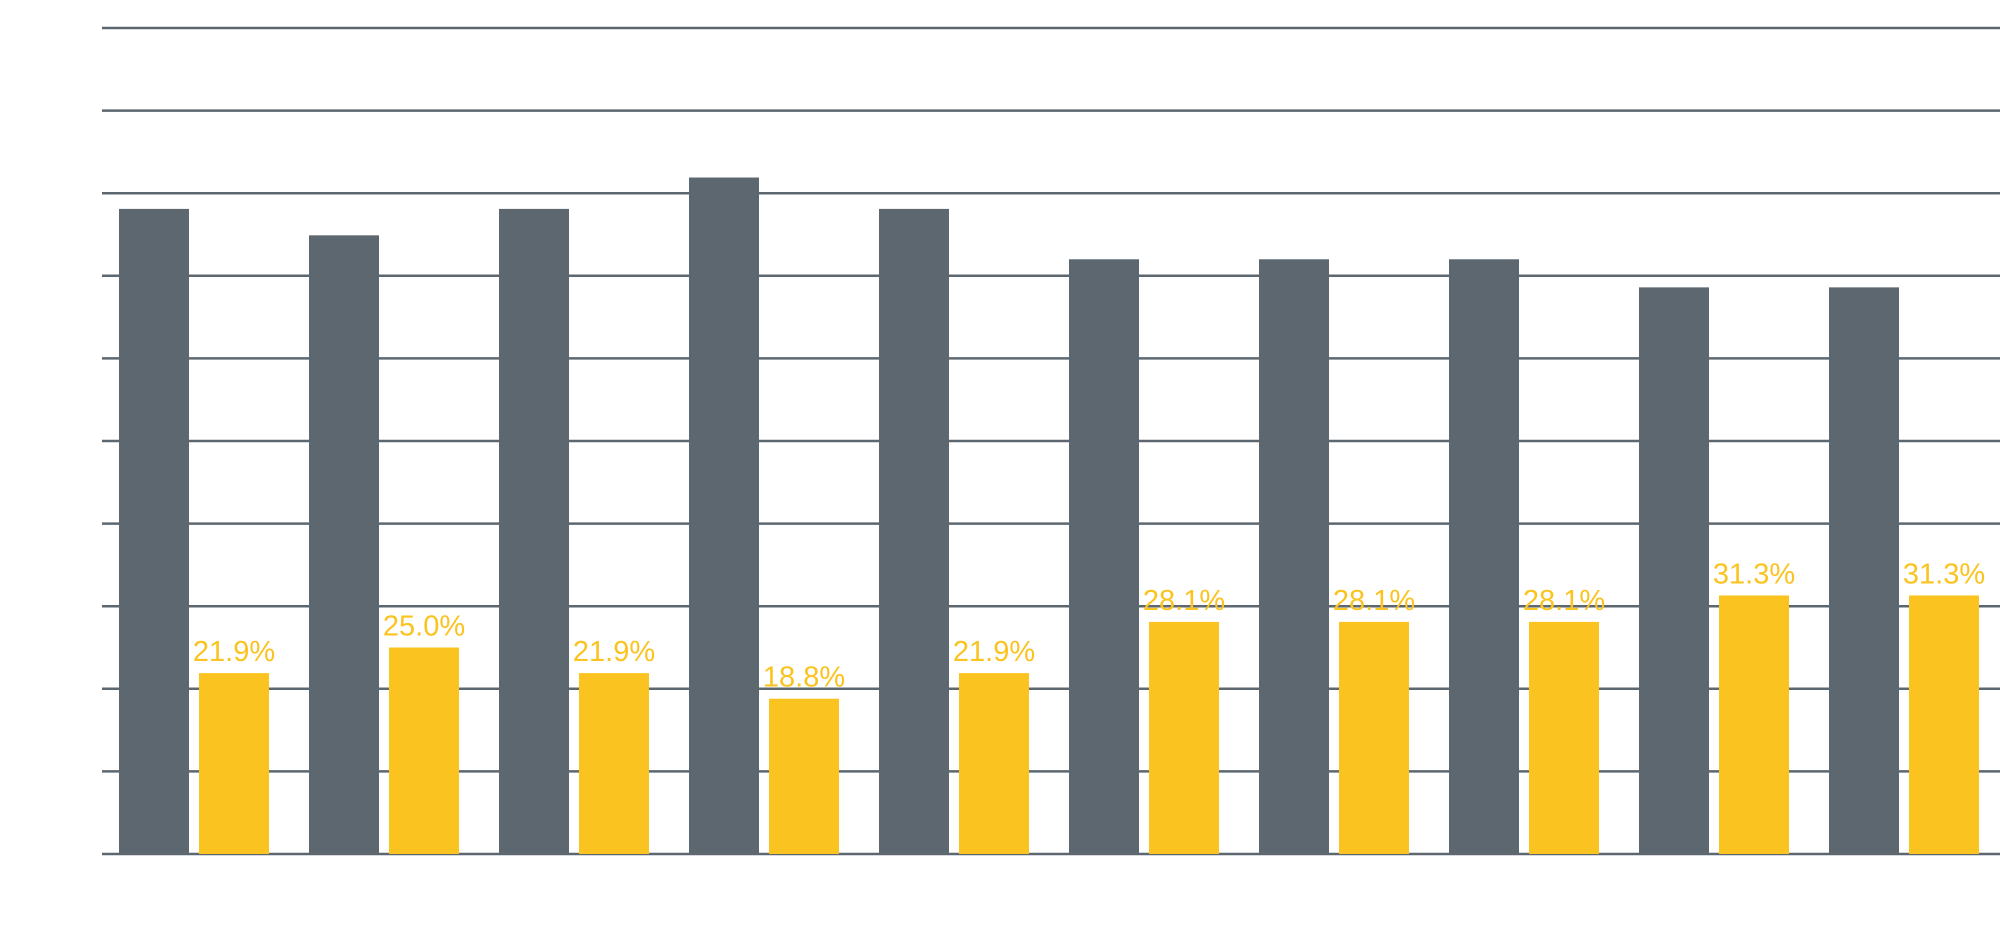 The width and height of the screenshot is (2000, 925). What do you see at coordinates (424, 627) in the screenshot?
I see `data-label: 25.0%` at bounding box center [424, 627].